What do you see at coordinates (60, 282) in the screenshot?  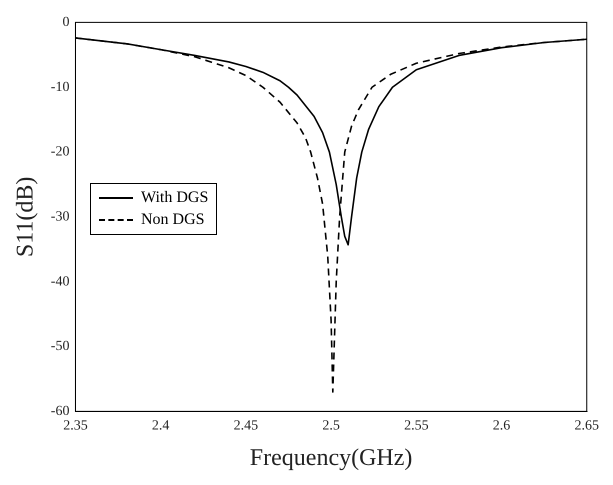 I see `y-tick-label: -40` at bounding box center [60, 282].